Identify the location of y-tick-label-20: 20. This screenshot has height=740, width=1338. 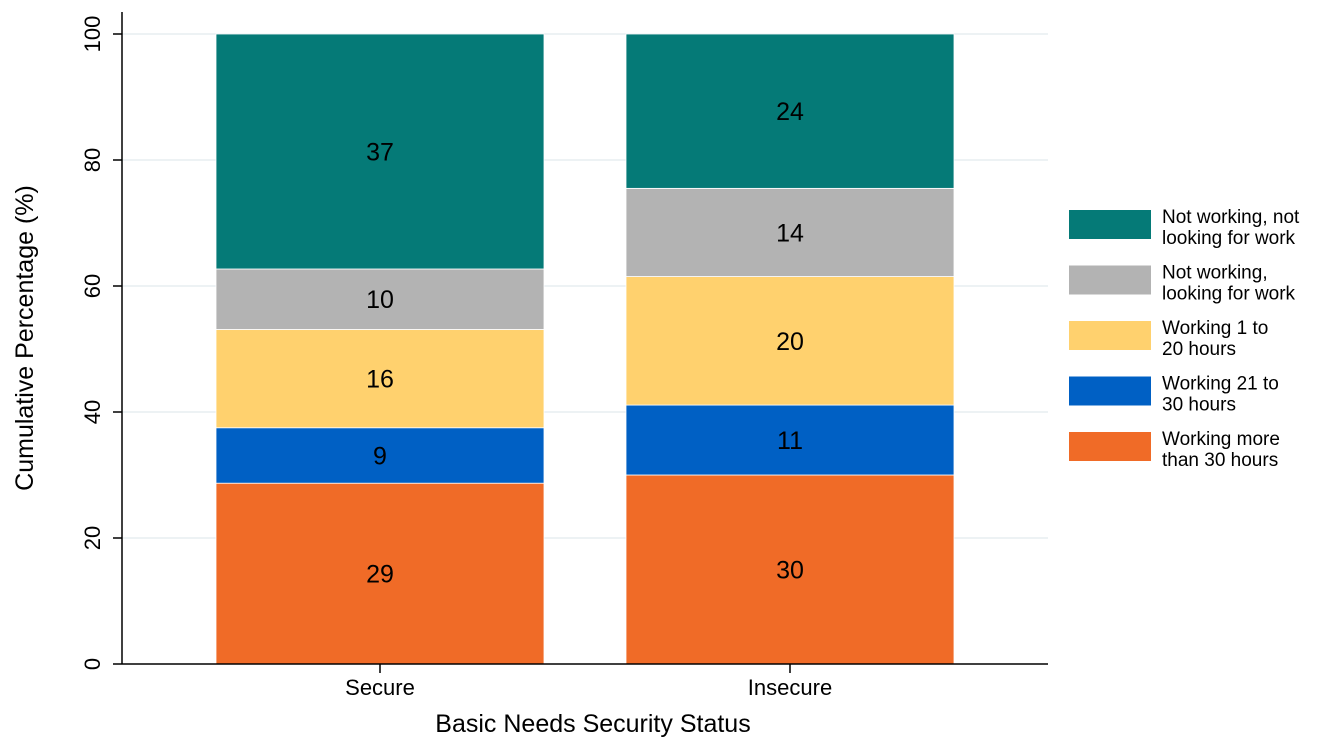
(92, 538).